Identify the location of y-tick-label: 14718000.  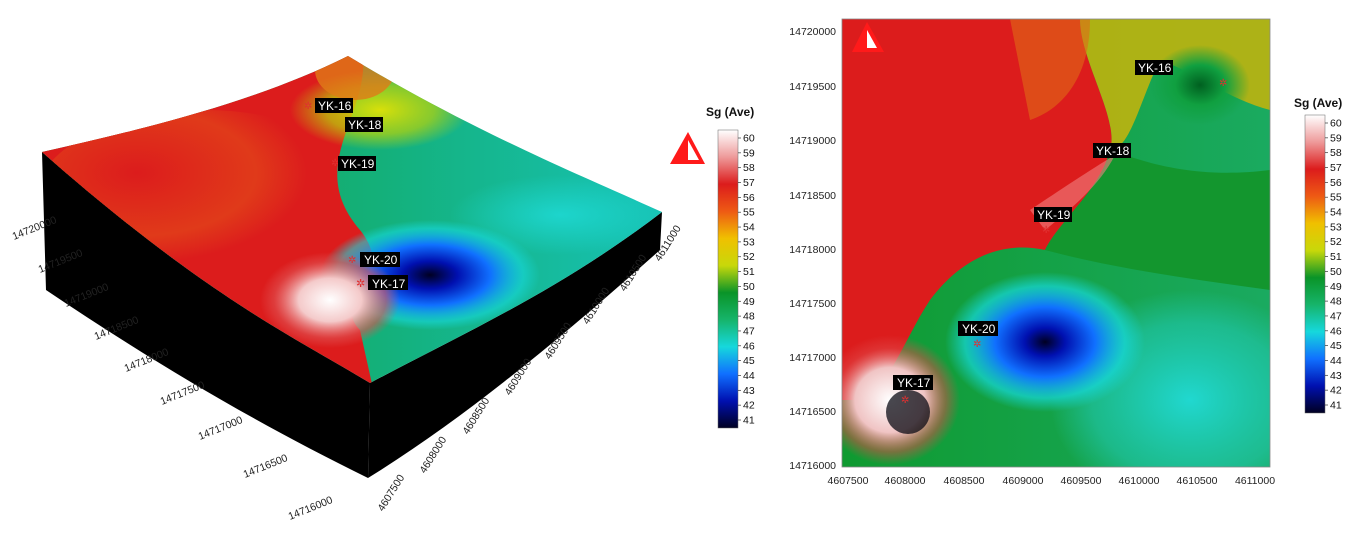
(812, 250).